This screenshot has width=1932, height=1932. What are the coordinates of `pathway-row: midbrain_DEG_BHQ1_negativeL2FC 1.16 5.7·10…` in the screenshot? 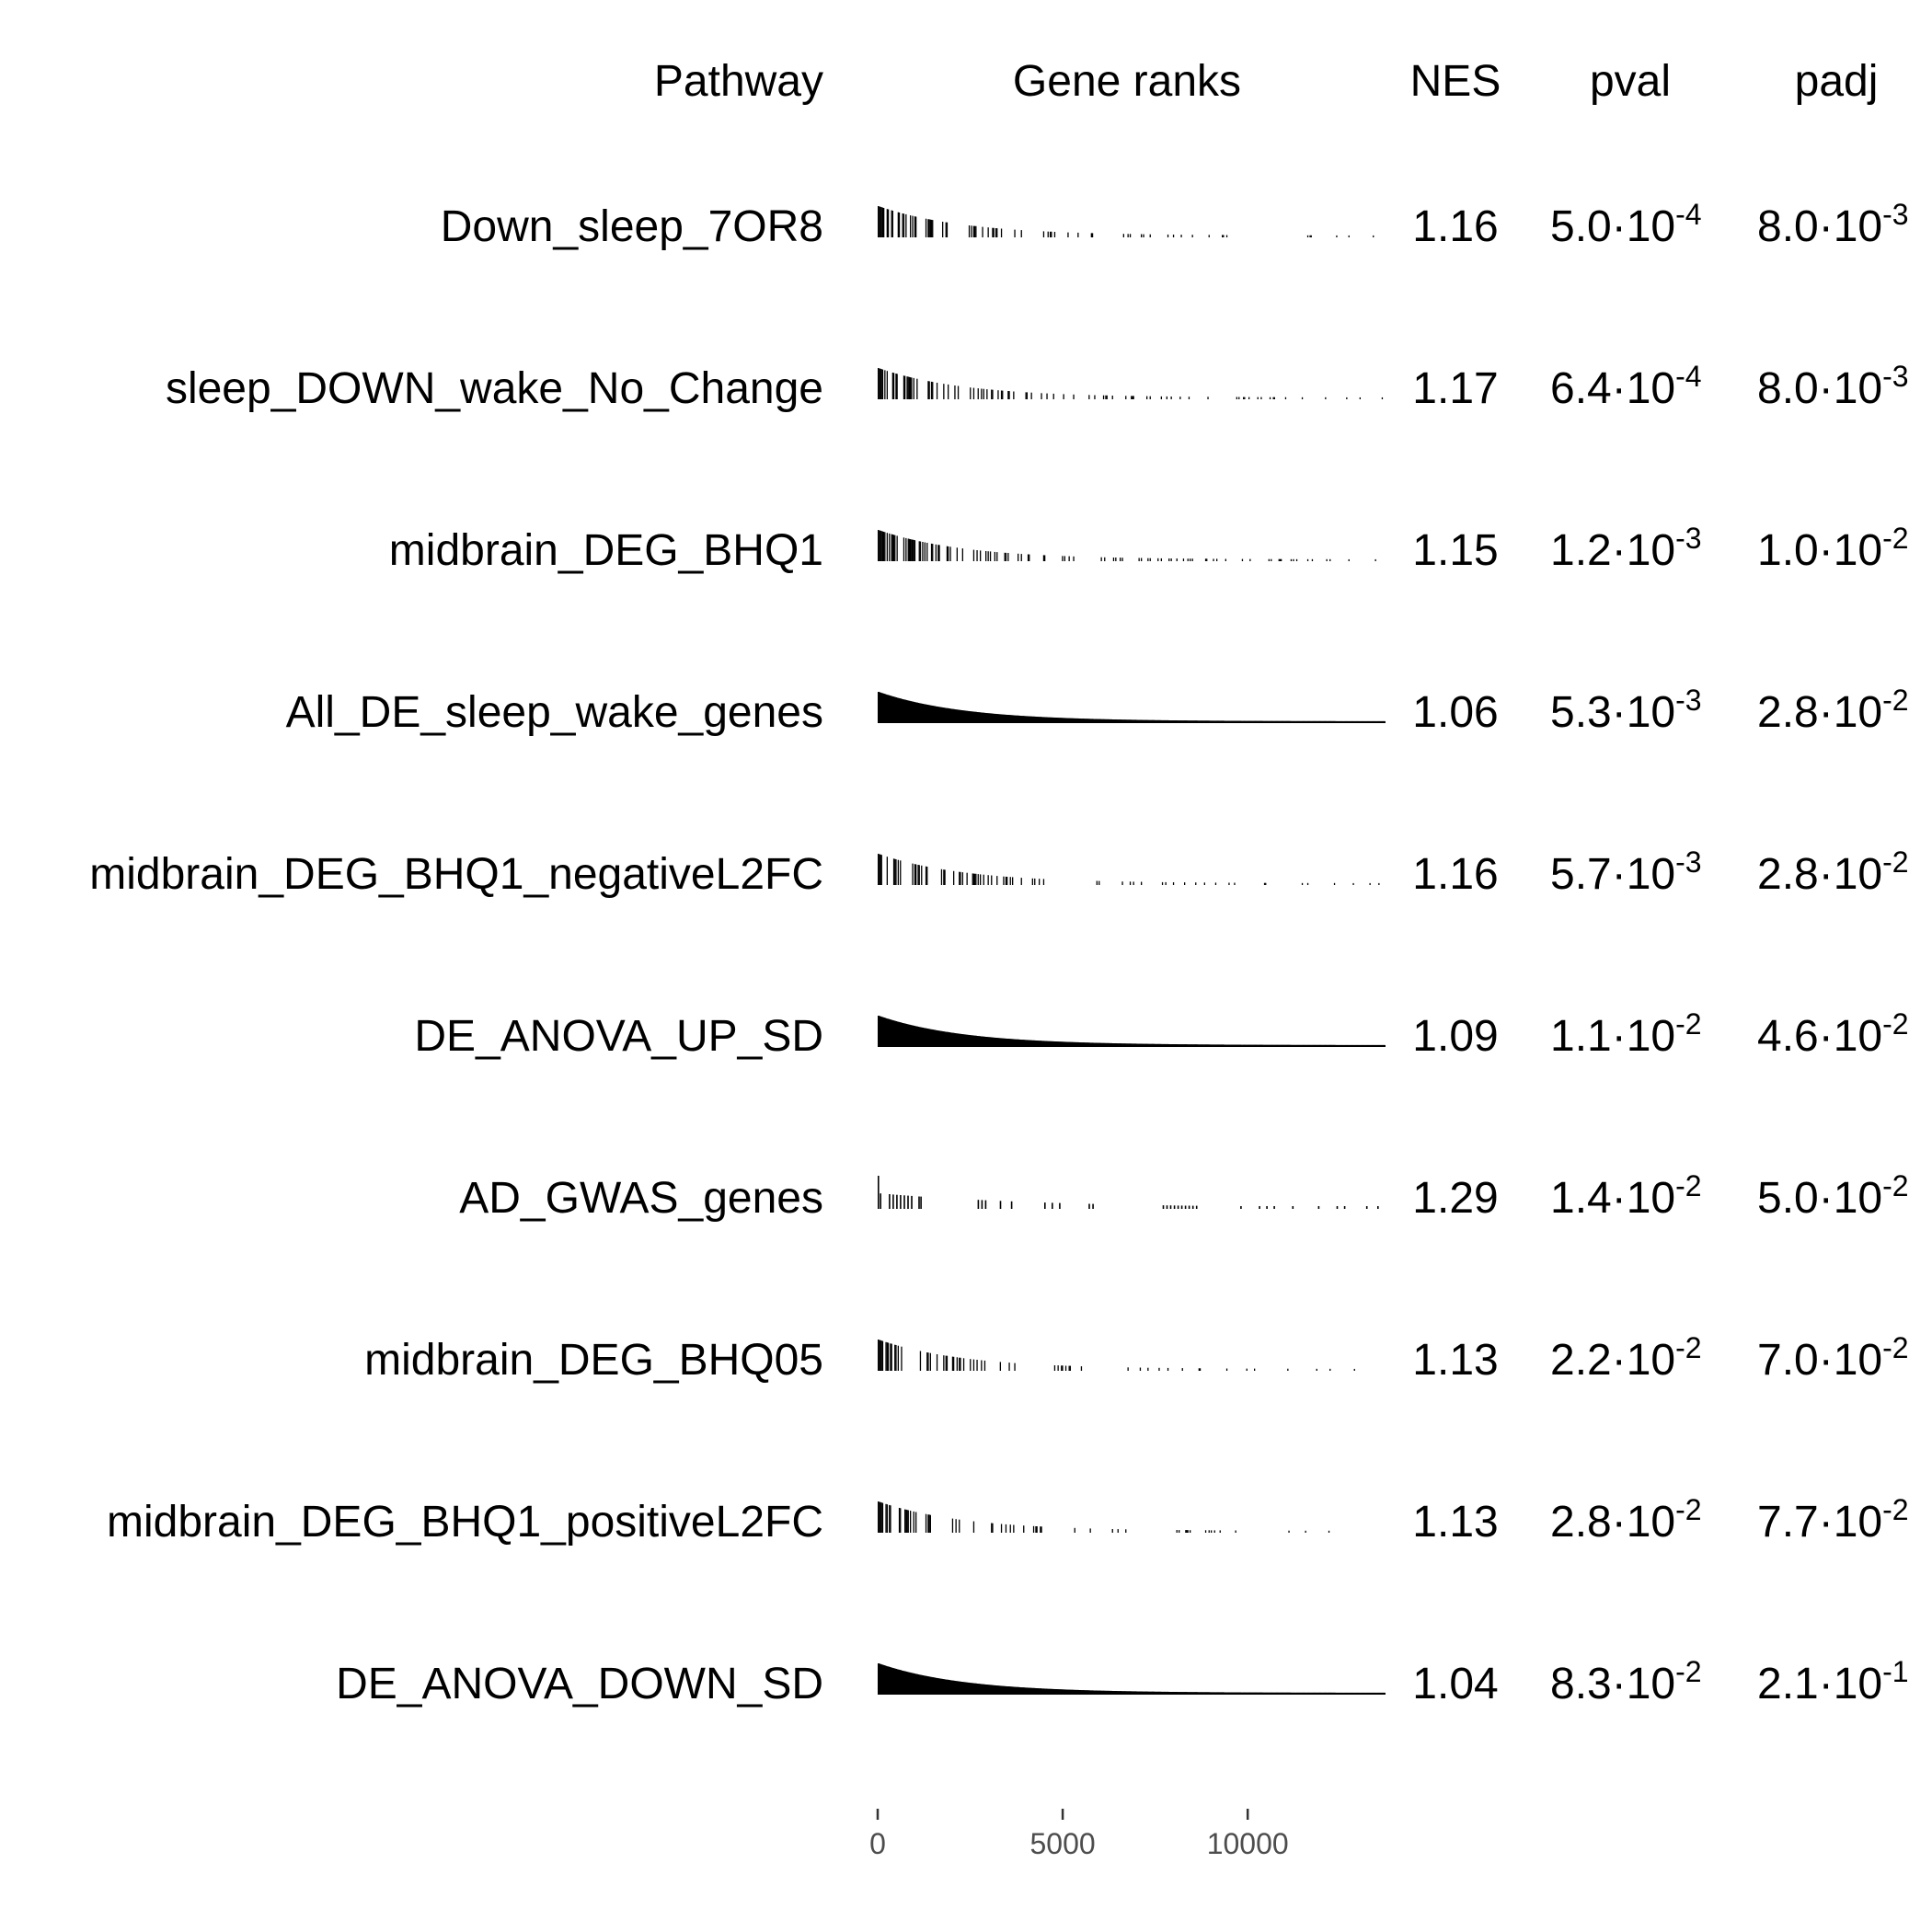 It's located at (998, 872).